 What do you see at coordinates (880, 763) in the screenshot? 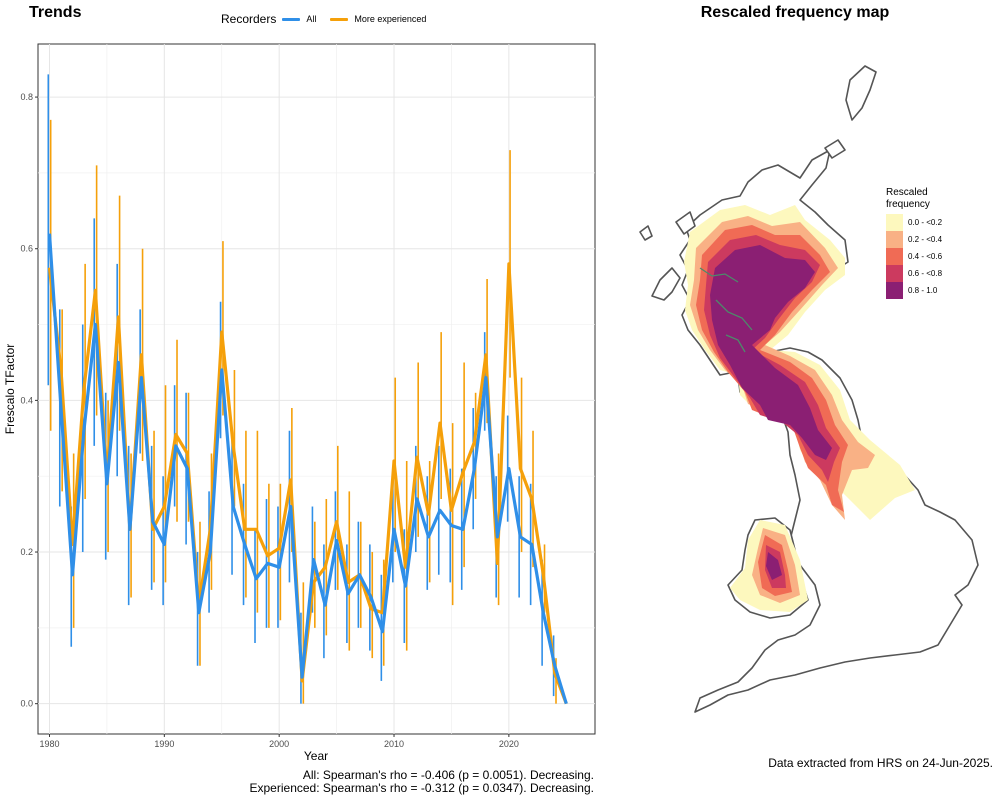
I see `source-note: Data extracted from HRS on 24-Jun-2025.` at bounding box center [880, 763].